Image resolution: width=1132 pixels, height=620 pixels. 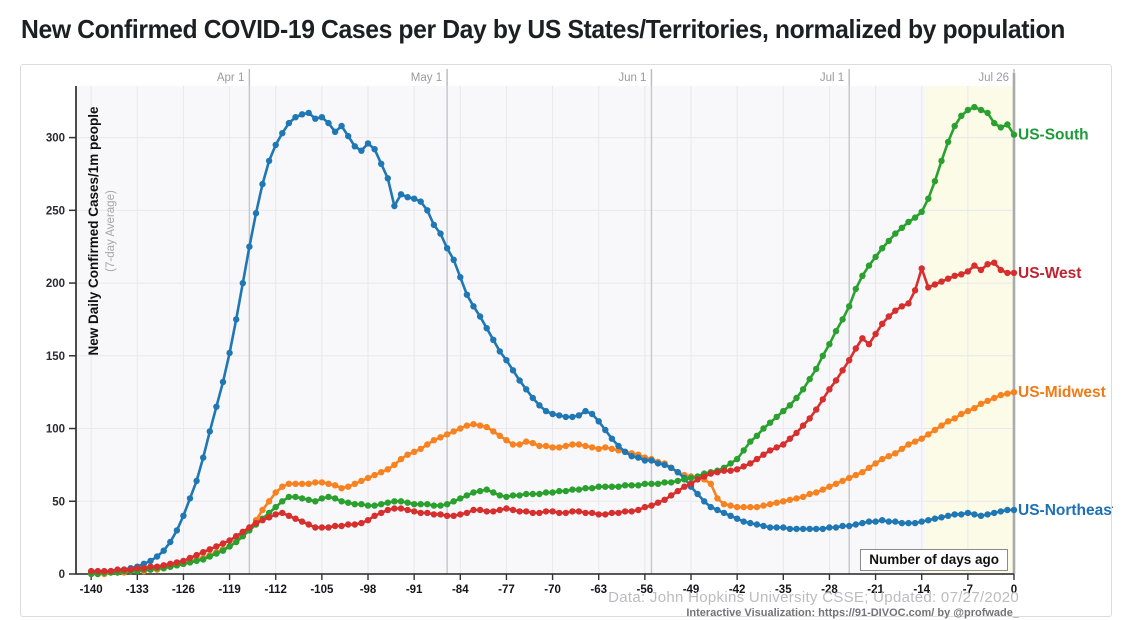 What do you see at coordinates (737, 590) in the screenshot?
I see `x-tick-label: -42` at bounding box center [737, 590].